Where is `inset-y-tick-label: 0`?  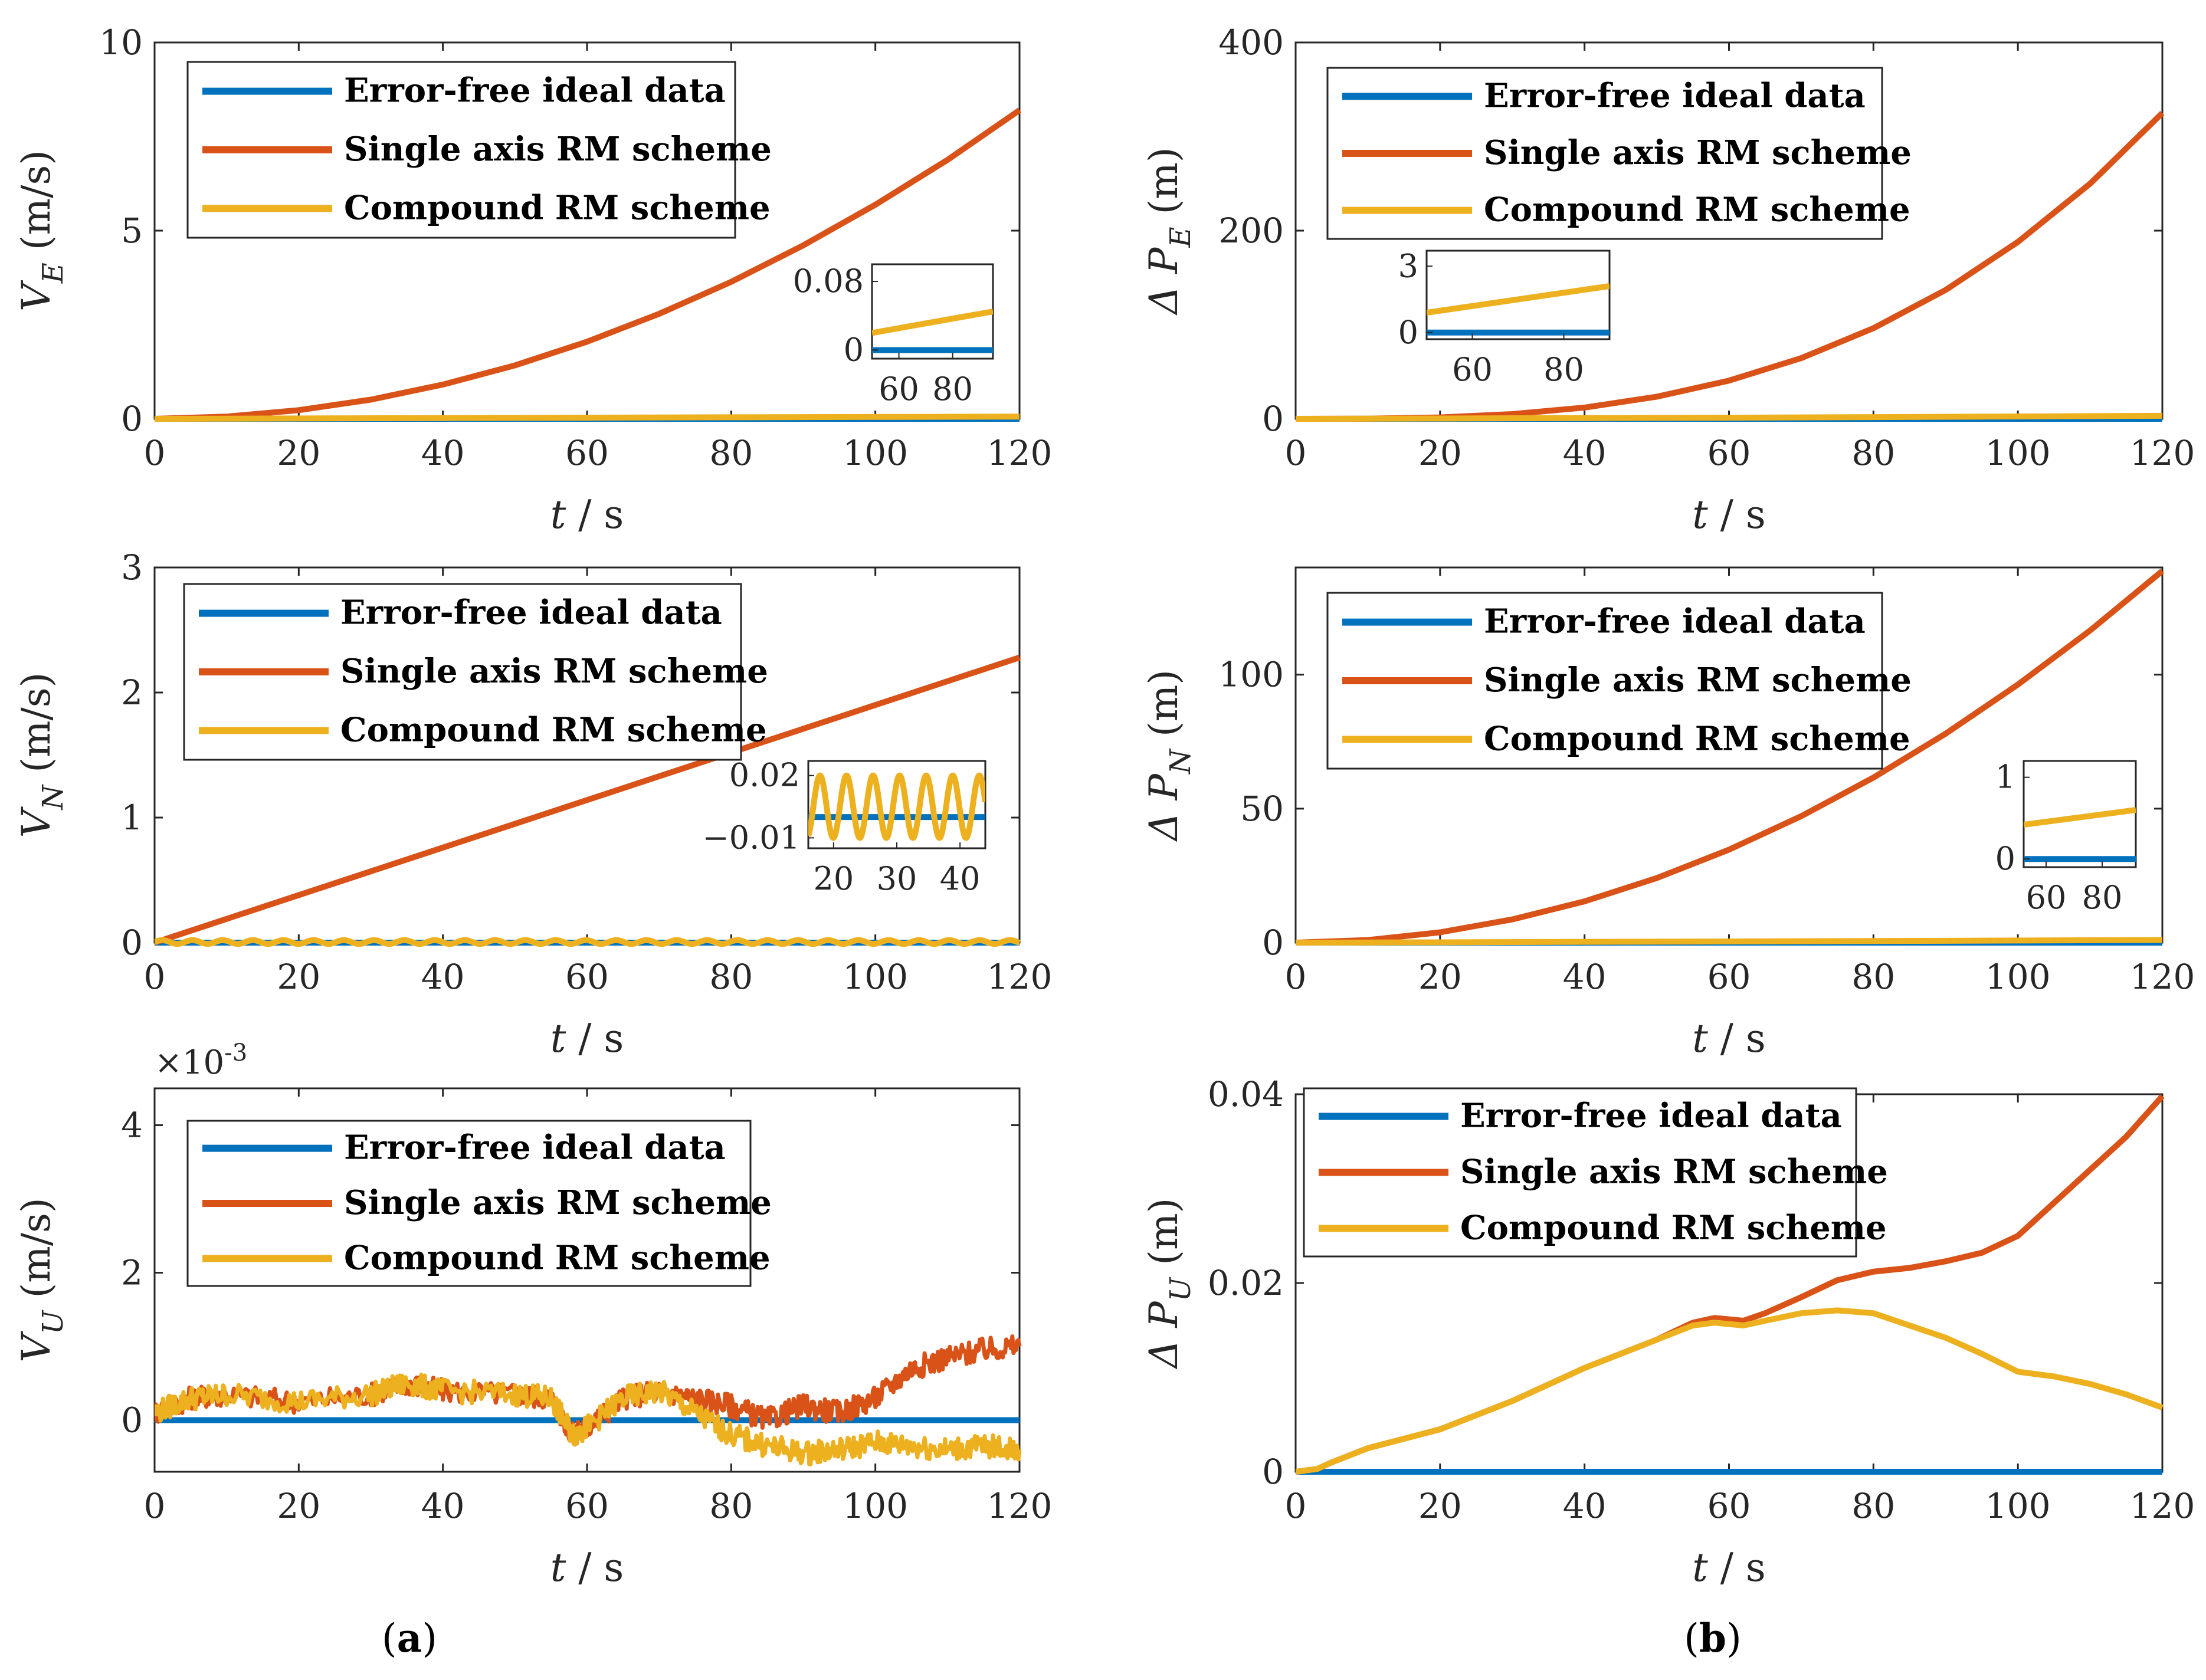 inset-y-tick-label: 0 is located at coordinates (2005, 858).